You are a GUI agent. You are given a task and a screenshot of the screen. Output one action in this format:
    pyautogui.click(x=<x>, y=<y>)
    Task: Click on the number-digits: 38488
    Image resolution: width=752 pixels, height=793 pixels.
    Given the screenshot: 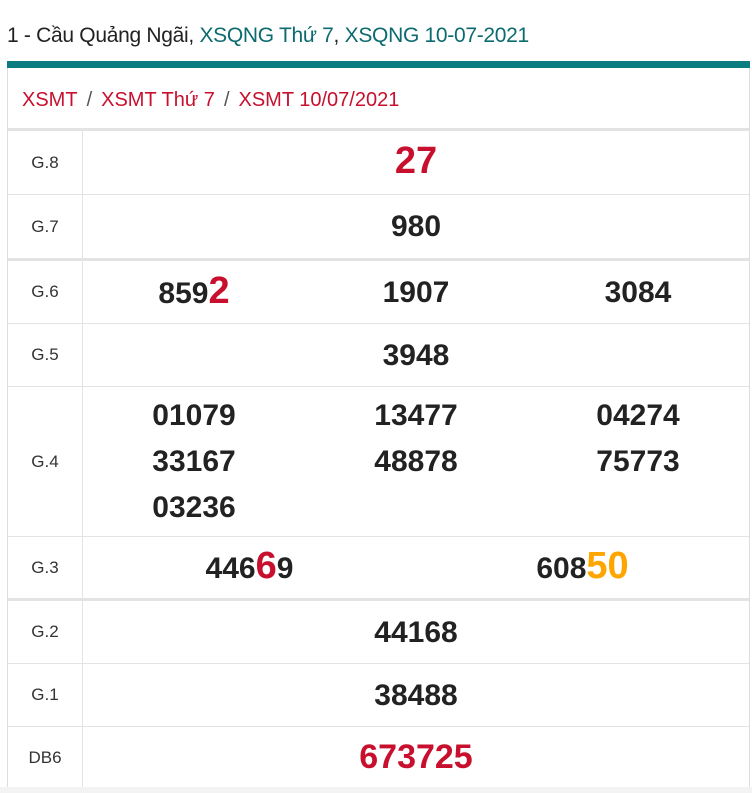 What is the action you would take?
    pyautogui.click(x=416, y=695)
    